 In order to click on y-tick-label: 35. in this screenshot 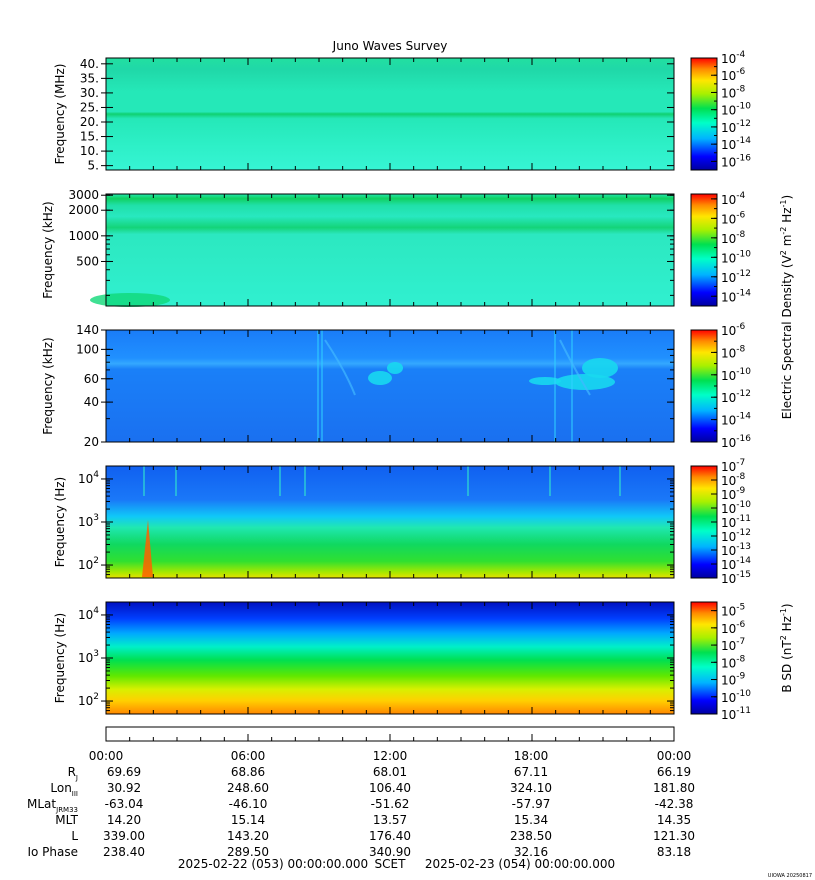, I will do `click(89, 78)`.